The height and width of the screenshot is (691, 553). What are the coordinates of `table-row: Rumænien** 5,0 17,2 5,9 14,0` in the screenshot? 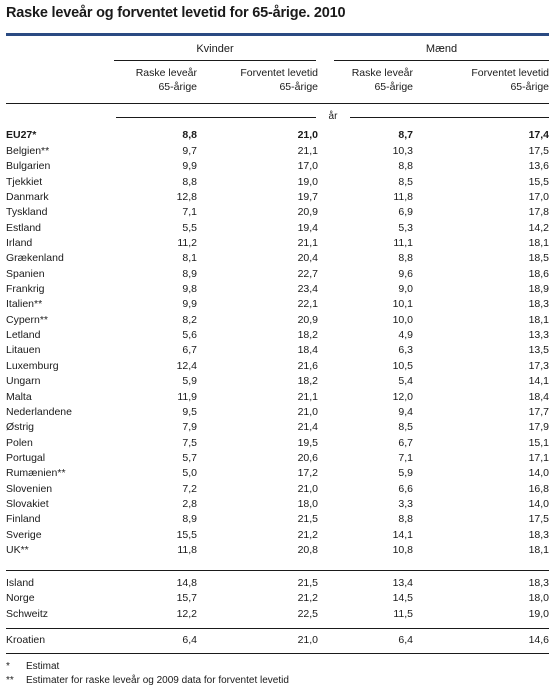 It's located at (277, 473).